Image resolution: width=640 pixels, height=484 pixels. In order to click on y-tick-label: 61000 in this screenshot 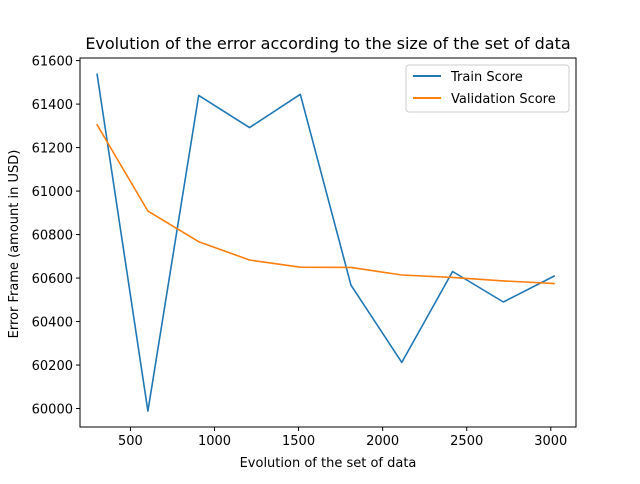, I will do `click(52, 192)`.